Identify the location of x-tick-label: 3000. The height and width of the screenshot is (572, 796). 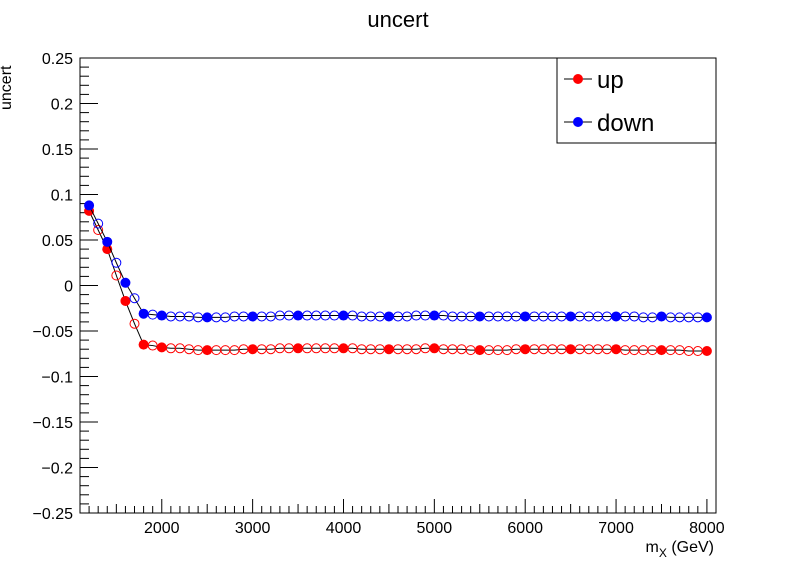
(253, 528).